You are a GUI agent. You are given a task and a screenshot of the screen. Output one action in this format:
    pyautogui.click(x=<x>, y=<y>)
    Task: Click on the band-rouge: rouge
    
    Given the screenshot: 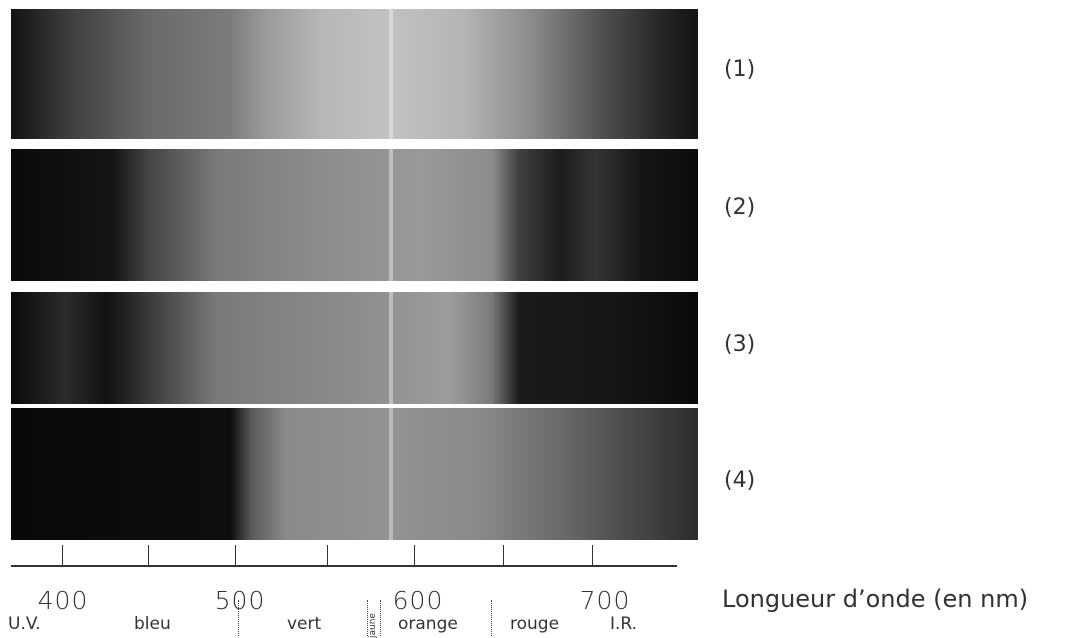 What is the action you would take?
    pyautogui.click(x=535, y=624)
    